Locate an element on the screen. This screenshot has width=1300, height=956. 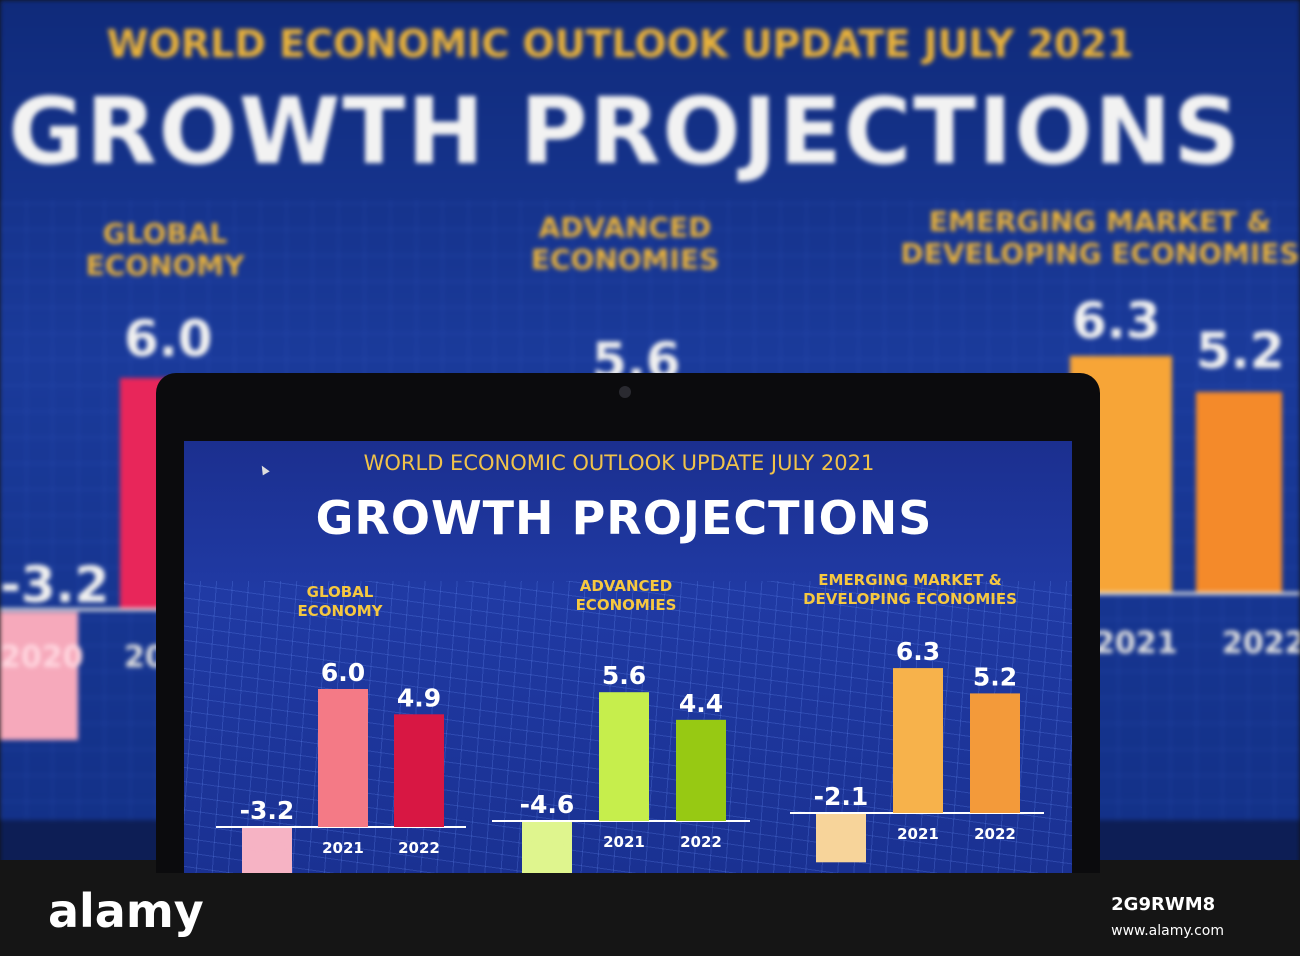
background-label-global-line2: ECONOMY is located at coordinates (165, 265).